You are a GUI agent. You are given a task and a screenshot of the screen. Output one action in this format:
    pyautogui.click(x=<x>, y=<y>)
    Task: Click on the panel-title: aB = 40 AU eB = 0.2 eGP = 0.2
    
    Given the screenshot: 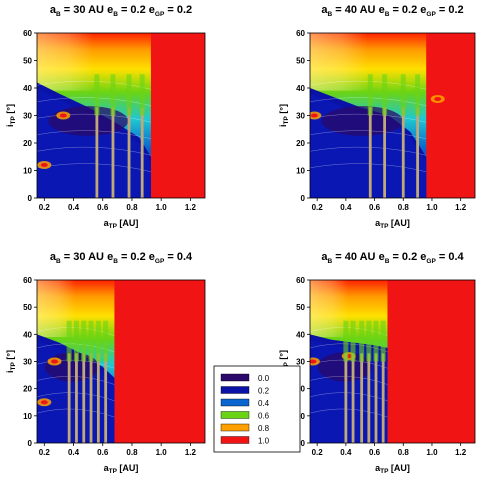 What is the action you would take?
    pyautogui.click(x=392, y=11)
    